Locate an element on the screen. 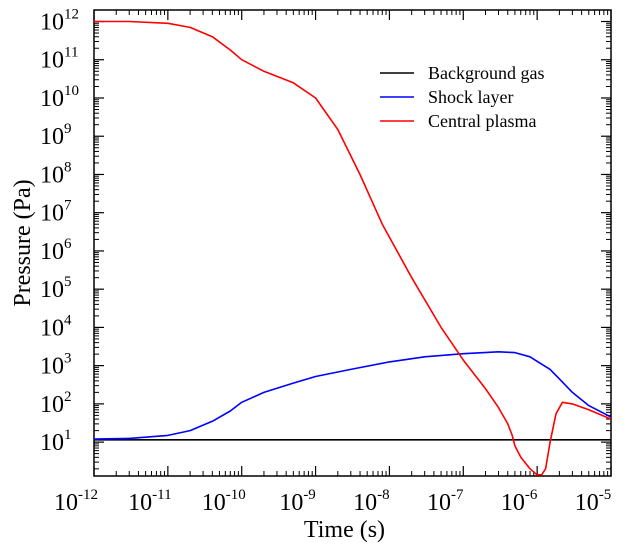  legend-entry: Shock layer is located at coordinates (470, 97).